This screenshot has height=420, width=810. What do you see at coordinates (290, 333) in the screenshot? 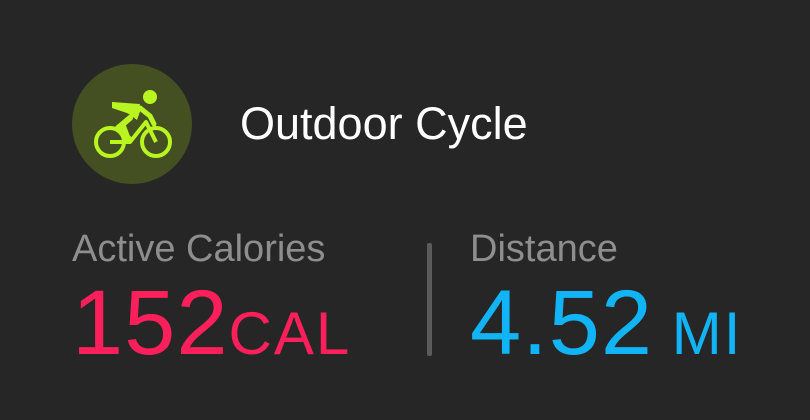
I see `calories-unit: CAL` at bounding box center [290, 333].